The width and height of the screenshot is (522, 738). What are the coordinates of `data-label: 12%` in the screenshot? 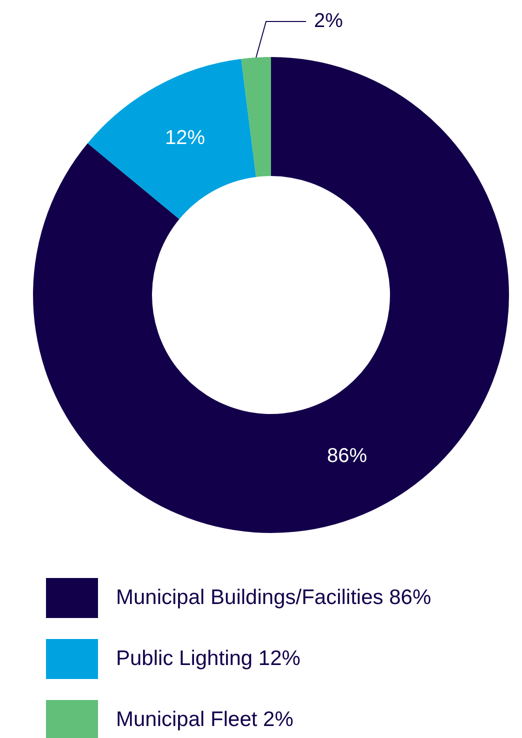 It's located at (185, 138).